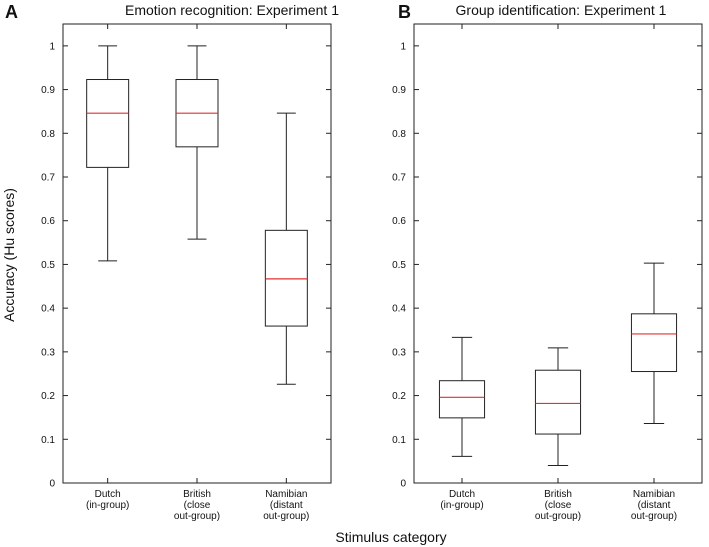  I want to click on panel-b-title: Group identification: Experiment 1, so click(561, 10).